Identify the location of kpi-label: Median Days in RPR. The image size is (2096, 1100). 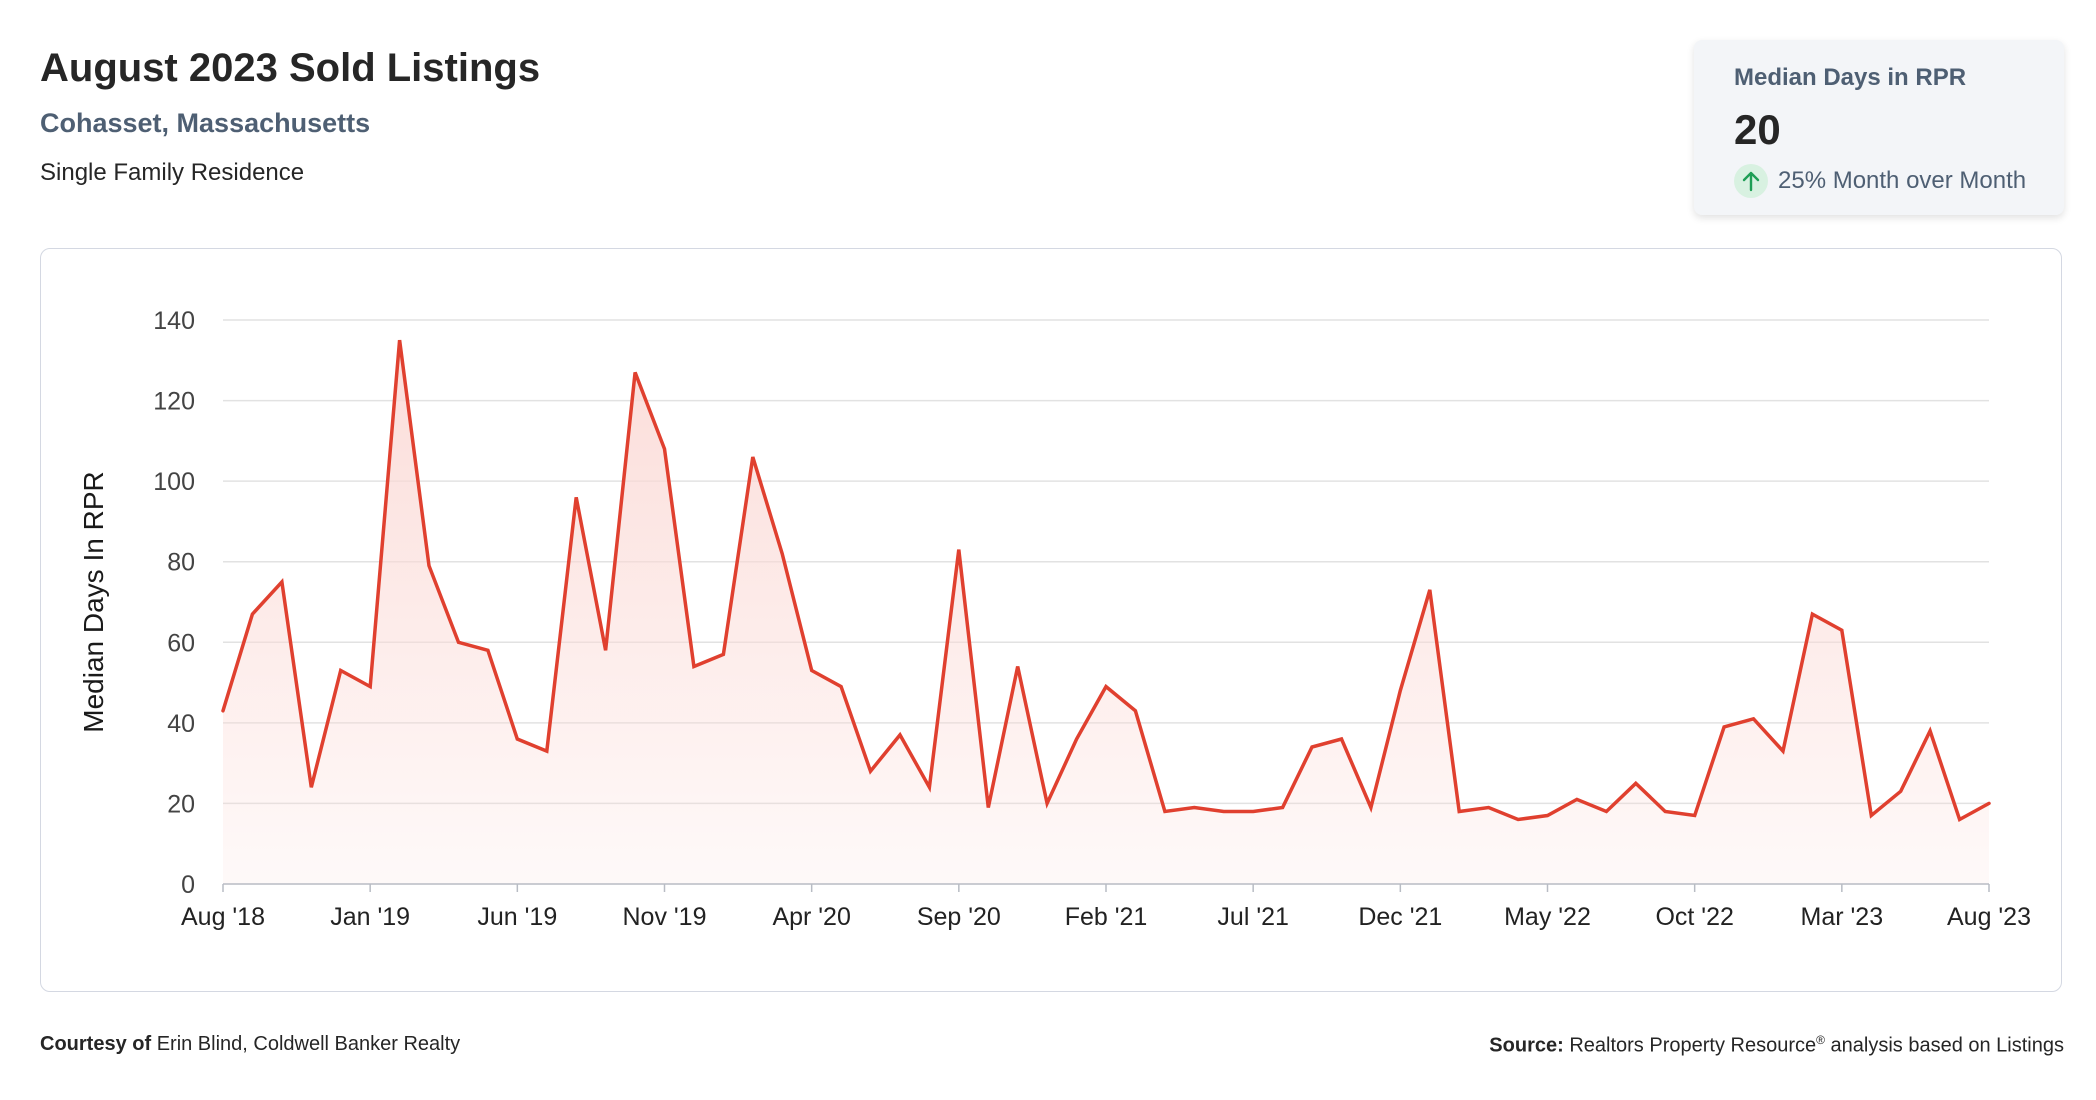
(1850, 77).